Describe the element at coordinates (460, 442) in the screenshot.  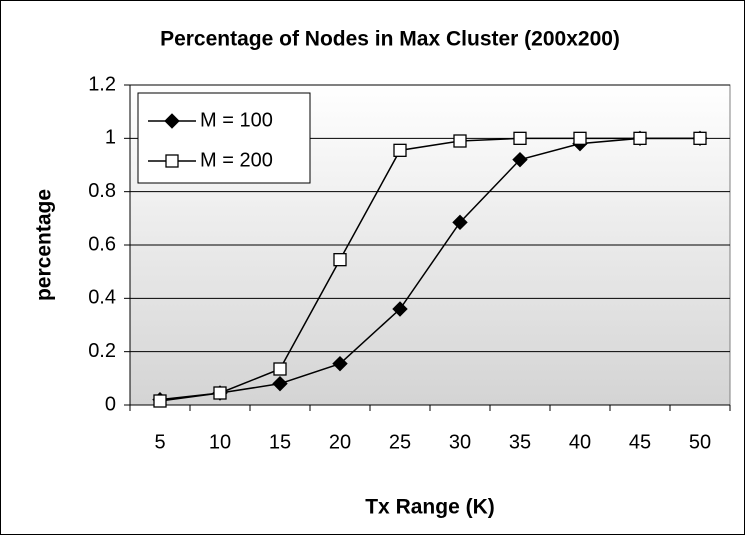
I see `x-tick-label: 30` at that location.